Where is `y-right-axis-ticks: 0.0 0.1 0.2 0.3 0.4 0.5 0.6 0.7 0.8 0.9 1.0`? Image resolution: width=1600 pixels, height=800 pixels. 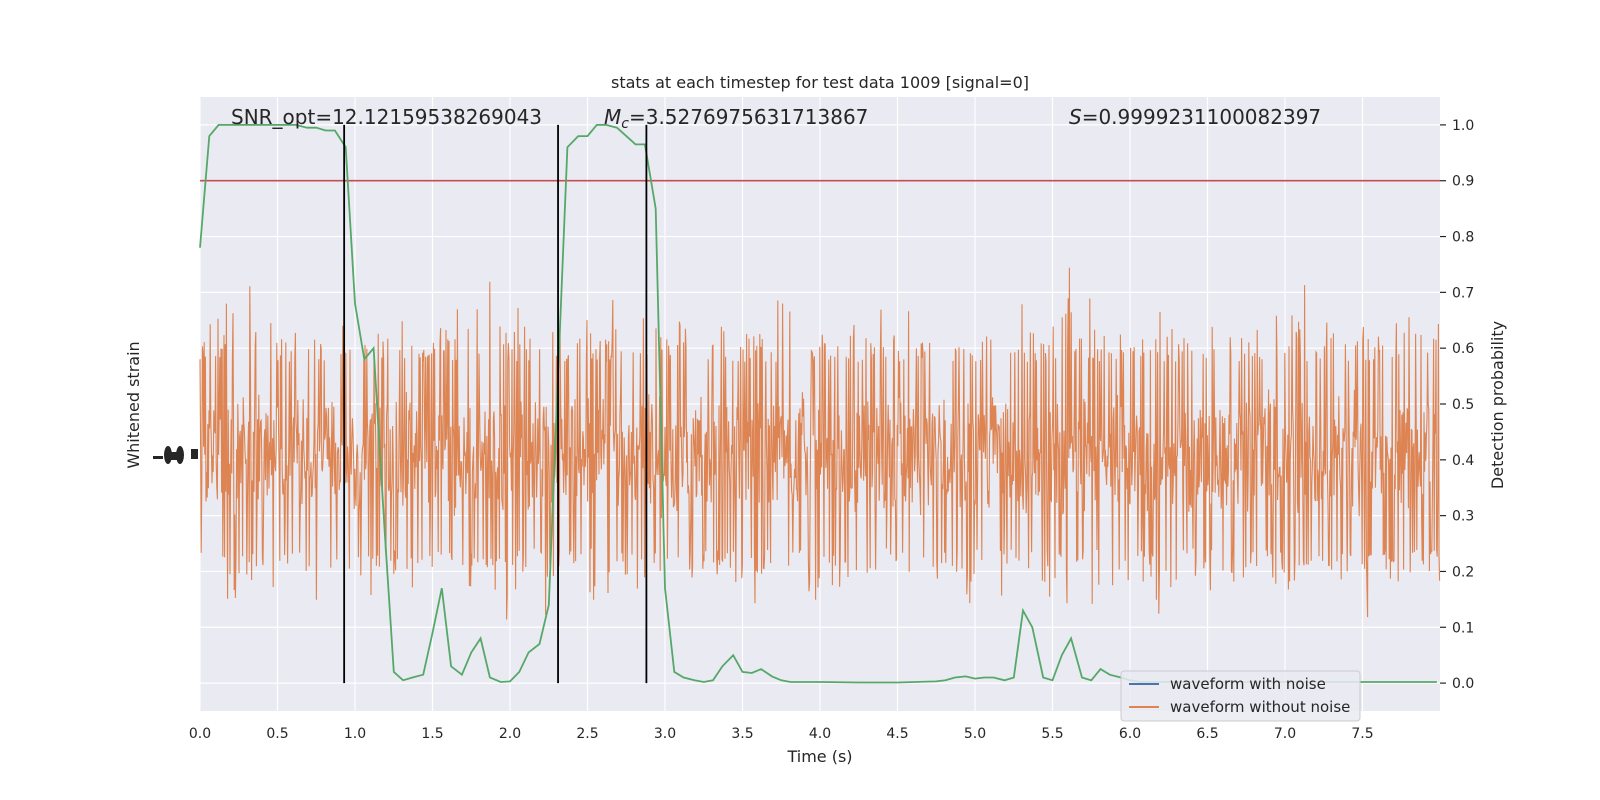
y-right-axis-ticks: 0.0 0.1 0.2 0.3 0.4 0.5 0.6 0.7 0.8 0.9 1.0 is located at coordinates (1457, 405).